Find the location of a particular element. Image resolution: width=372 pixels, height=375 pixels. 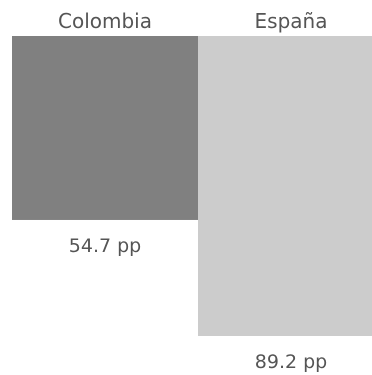

category-labels-group: Colombia España is located at coordinates (192, 21).